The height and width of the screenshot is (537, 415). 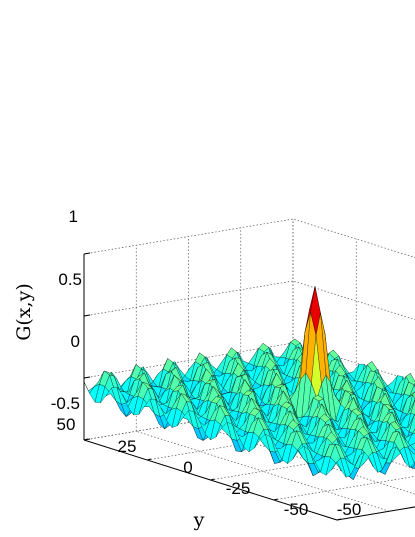 What do you see at coordinates (65, 403) in the screenshot?
I see `z-tick-label: -0.5` at bounding box center [65, 403].